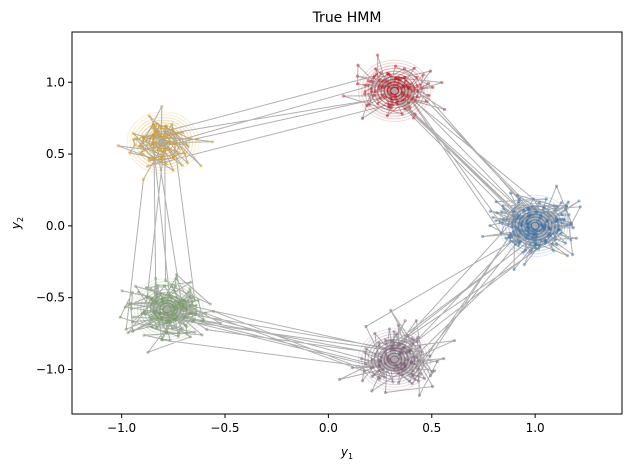  I want to click on y-tick-label: −0.5, so click(50, 298).